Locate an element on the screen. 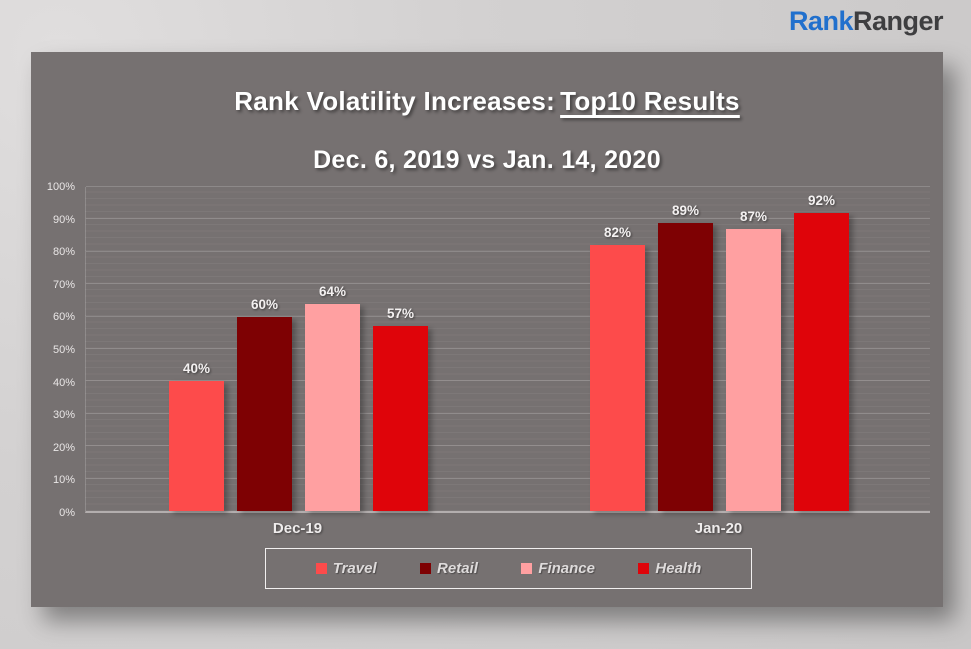 The width and height of the screenshot is (971, 649). bar-value-label: 64% is located at coordinates (332, 291).